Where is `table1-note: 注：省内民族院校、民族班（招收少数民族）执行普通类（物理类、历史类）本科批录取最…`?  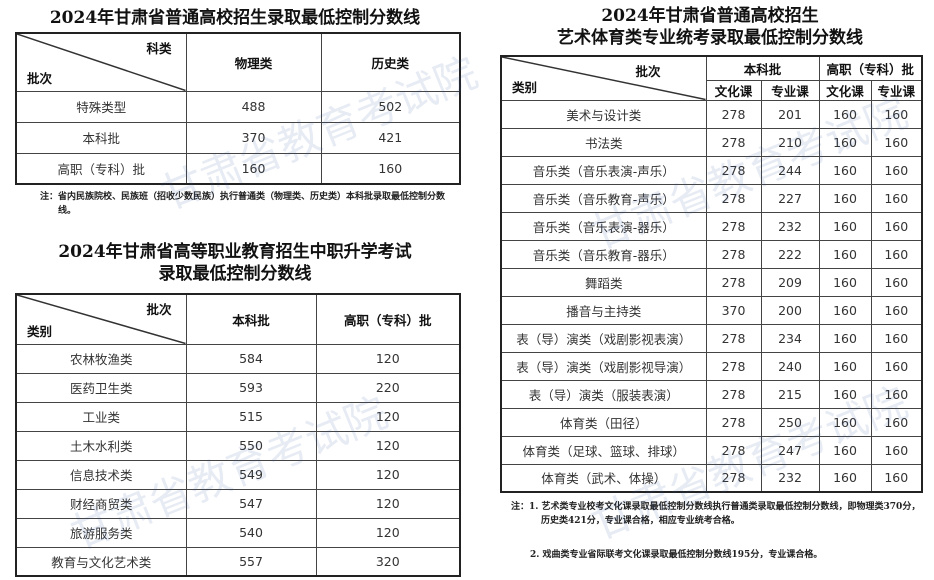
table1-note: 注：省内民族院校、民族班（招收少数民族）执行普通类（物理类、历史类）本科批录取最… is located at coordinates (243, 204).